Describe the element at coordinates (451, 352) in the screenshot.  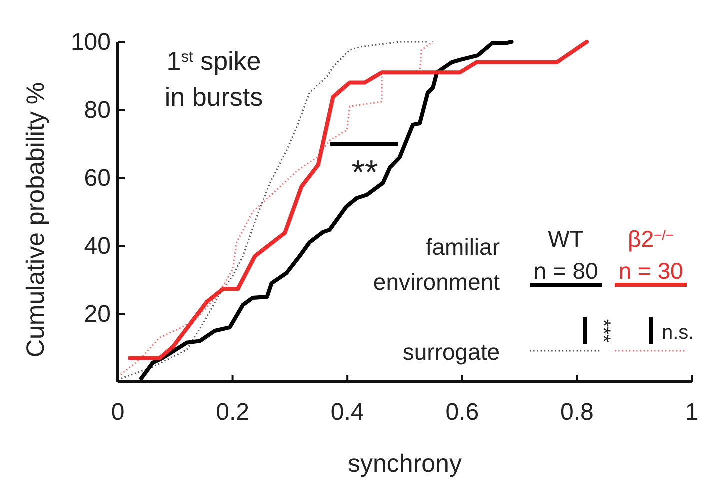
I see `annotation: surrogate` at that location.